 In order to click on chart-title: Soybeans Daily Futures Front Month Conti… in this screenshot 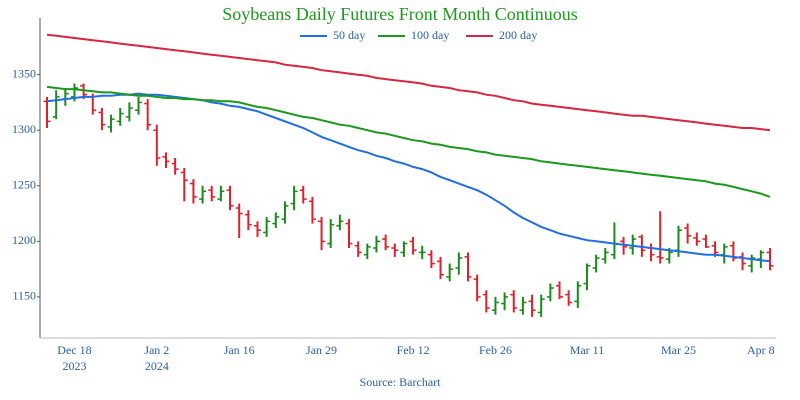, I will do `click(400, 14)`.